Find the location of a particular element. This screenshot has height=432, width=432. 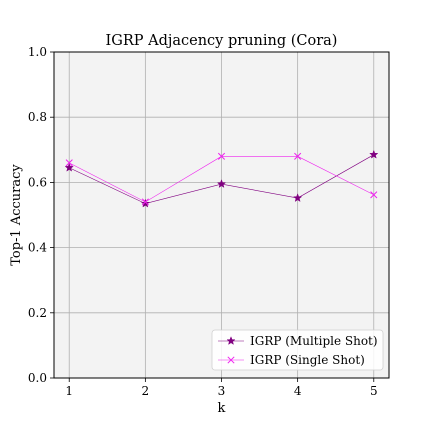

legend: IGRP (Multiple Shot) IGRP (Single Shot) is located at coordinates (297, 350).